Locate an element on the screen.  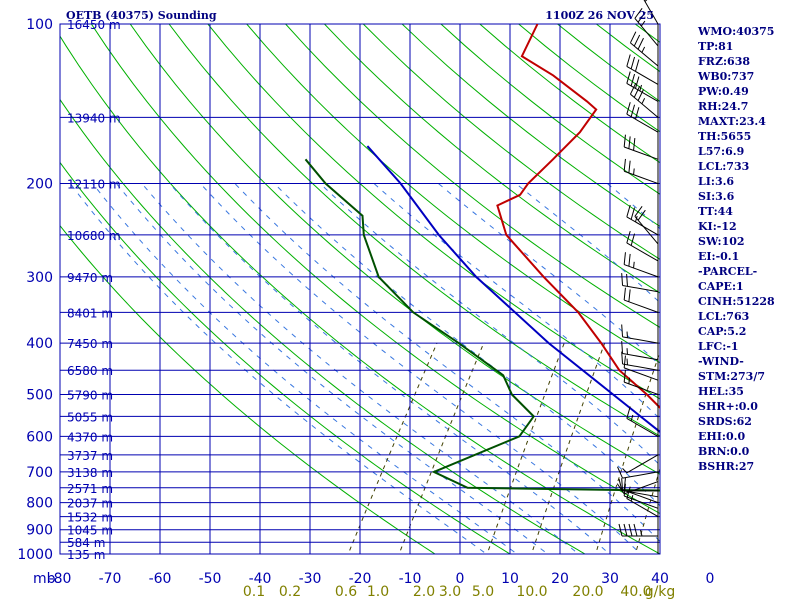
temperature-label: -70 is located at coordinates (110, 579).